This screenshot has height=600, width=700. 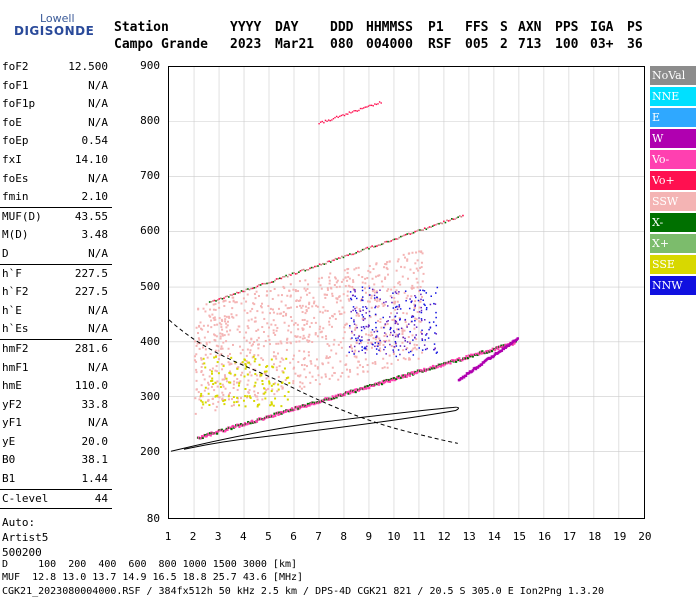 What do you see at coordinates (477, 27) in the screenshot?
I see `header-label-ffs: FFS` at bounding box center [477, 27].